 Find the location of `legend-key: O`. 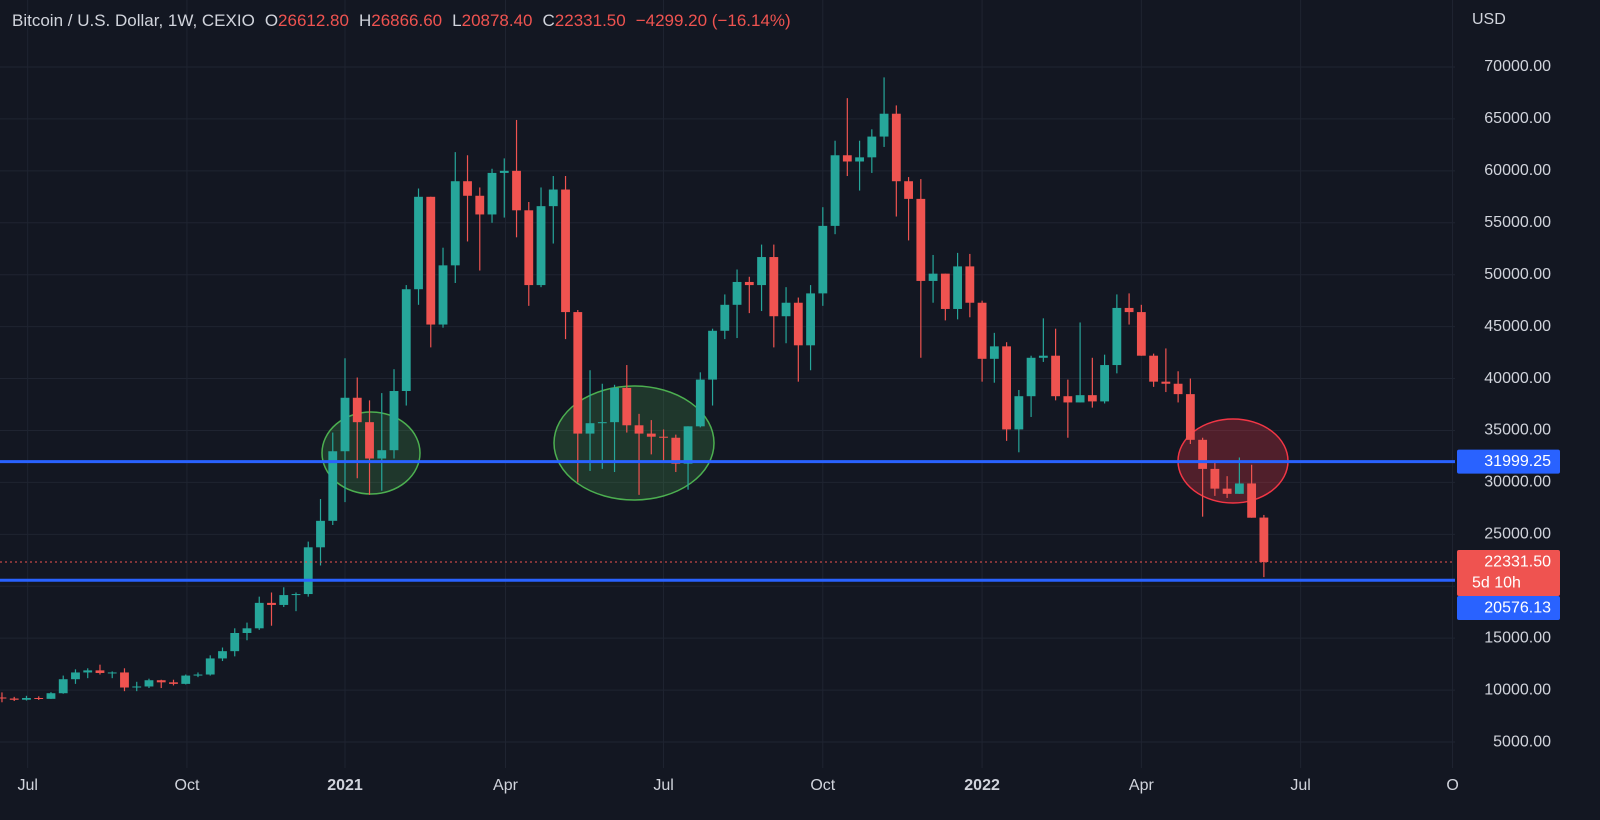

legend-key: O is located at coordinates (271, 20).